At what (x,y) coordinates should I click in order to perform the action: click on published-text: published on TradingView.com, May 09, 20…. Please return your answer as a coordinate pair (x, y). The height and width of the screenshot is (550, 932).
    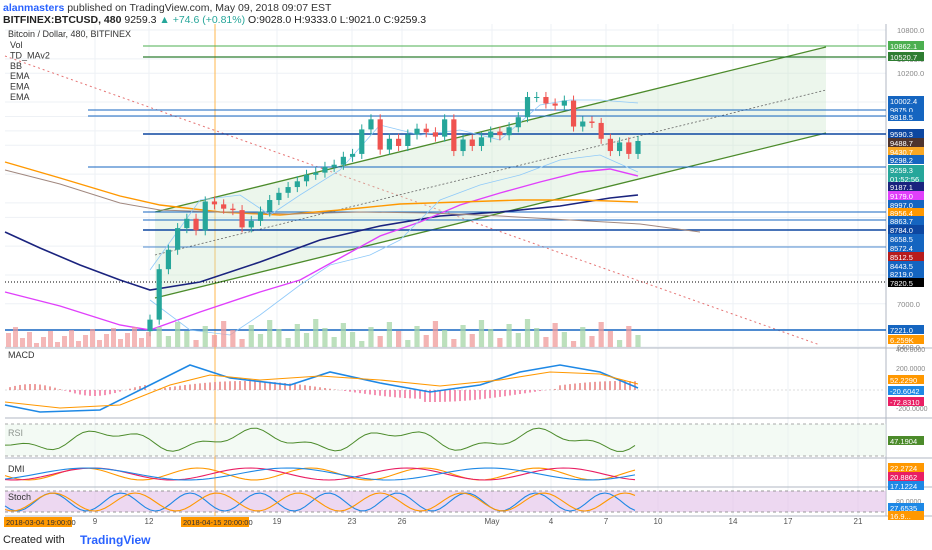
    Looking at the image, I should click on (199, 8).